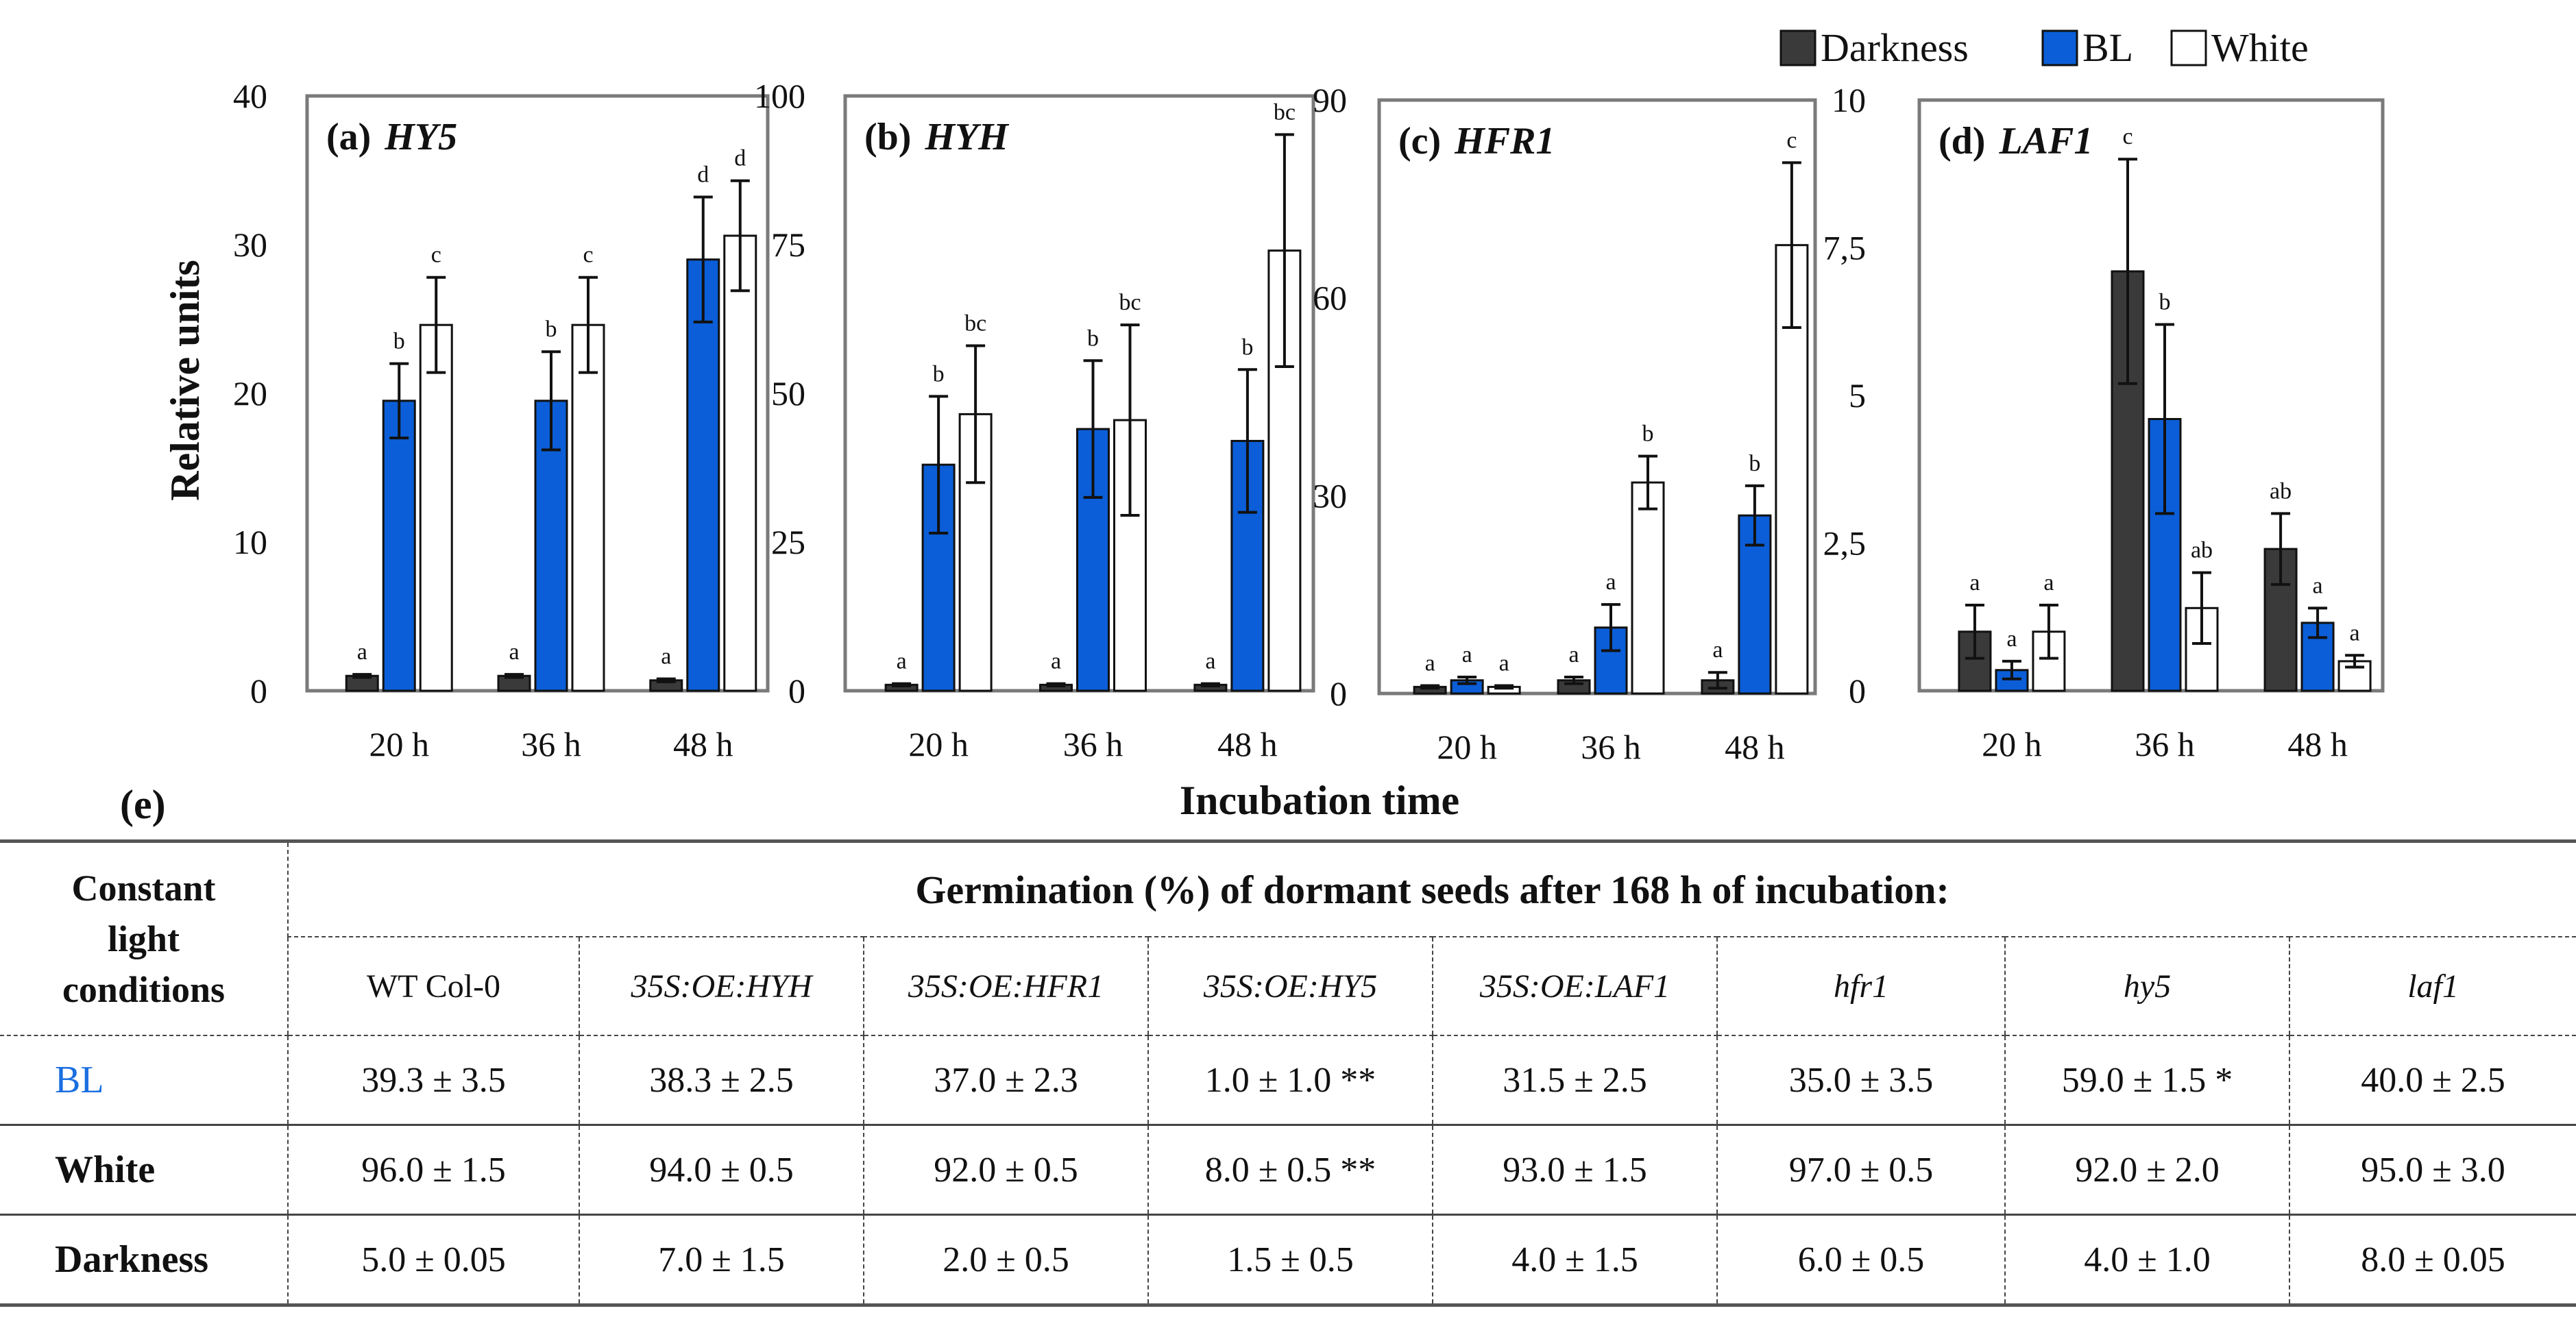 Image resolution: width=2576 pixels, height=1326 pixels. Describe the element at coordinates (1860, 1170) in the screenshot. I see `table-cell: 97.0 ± 0.5` at that location.